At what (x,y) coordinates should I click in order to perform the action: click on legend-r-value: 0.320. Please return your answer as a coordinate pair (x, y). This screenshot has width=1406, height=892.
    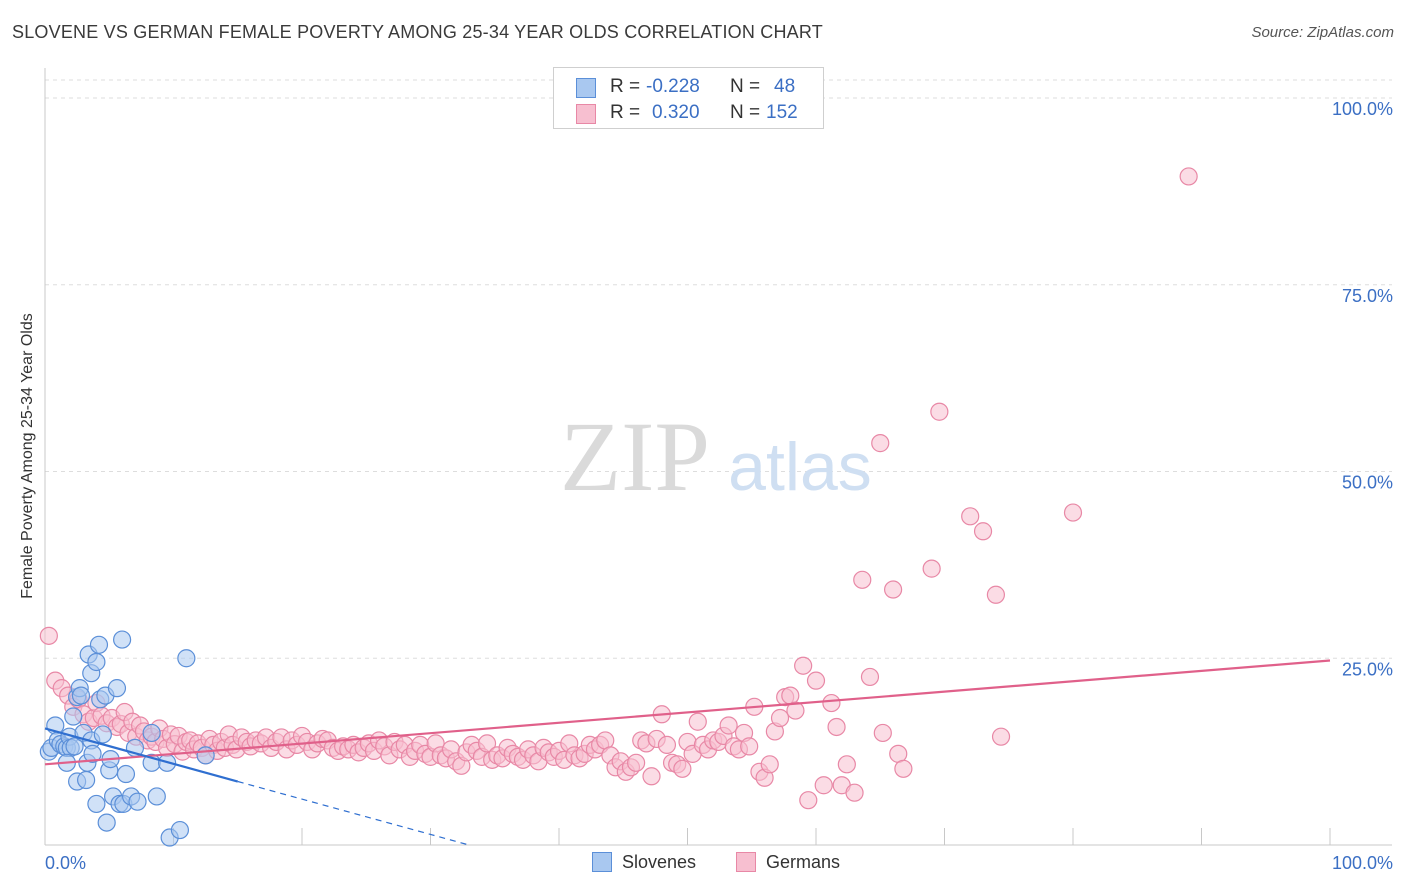
    Looking at the image, I should click on (676, 112).